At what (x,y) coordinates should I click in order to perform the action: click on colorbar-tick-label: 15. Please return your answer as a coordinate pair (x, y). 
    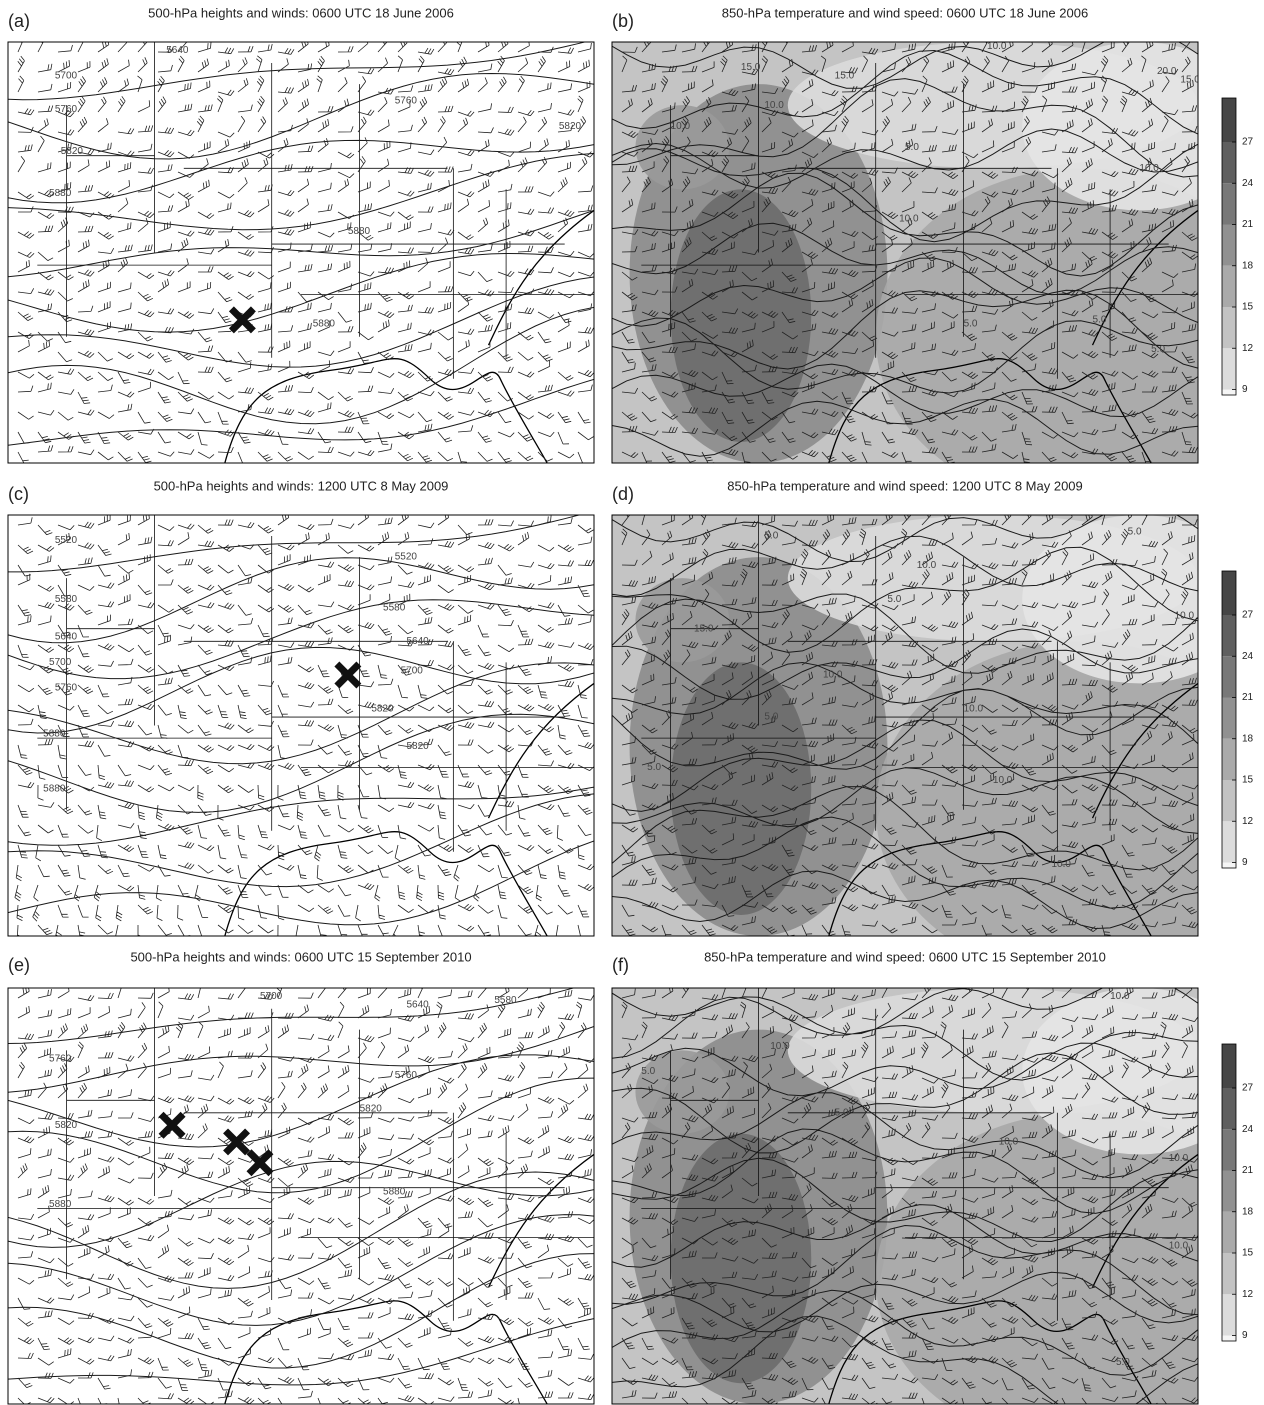
    Looking at the image, I should click on (1248, 307).